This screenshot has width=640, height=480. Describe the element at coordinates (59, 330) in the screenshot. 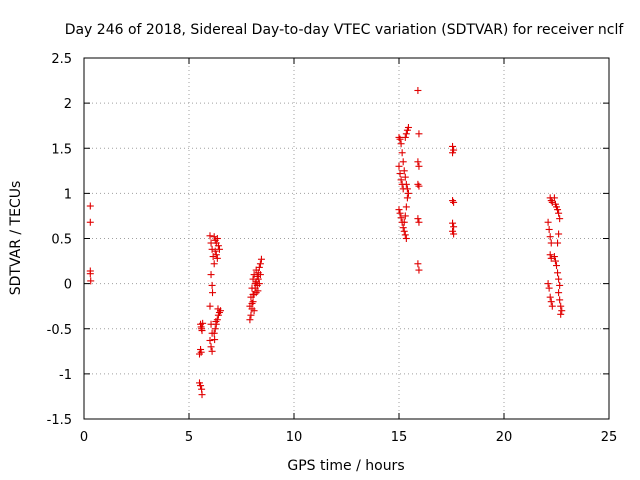

I see `y-tick-label: -0.5` at that location.